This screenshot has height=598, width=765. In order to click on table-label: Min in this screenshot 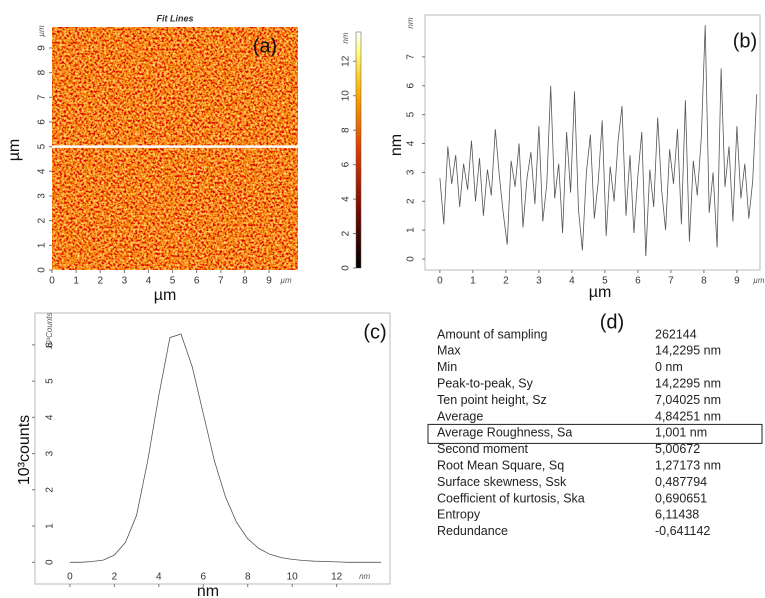, I will do `click(447, 367)`.